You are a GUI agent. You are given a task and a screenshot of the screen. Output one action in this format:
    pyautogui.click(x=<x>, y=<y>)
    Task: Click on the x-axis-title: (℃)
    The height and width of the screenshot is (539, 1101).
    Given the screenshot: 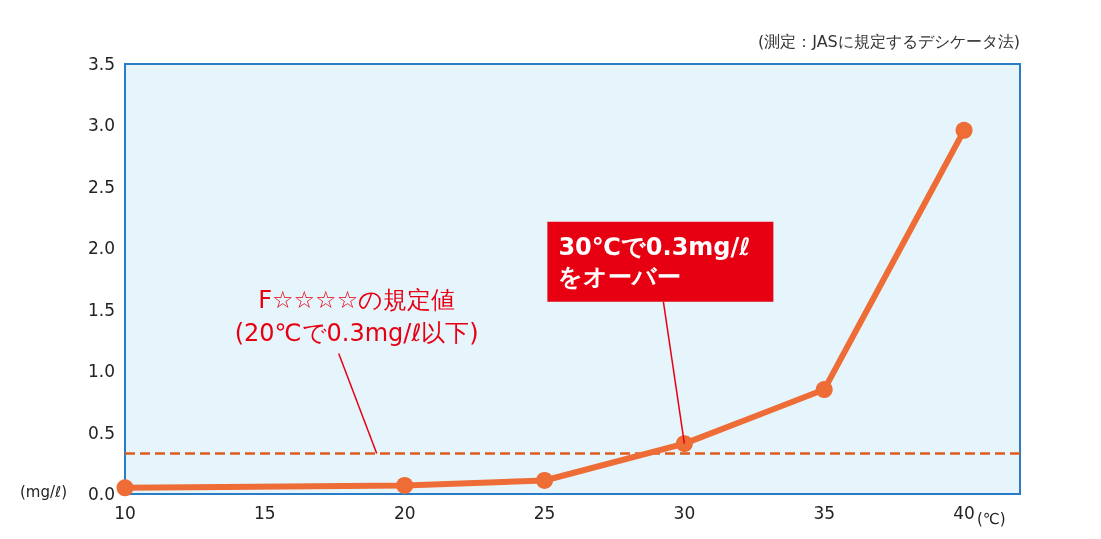 What is the action you would take?
    pyautogui.click(x=991, y=518)
    